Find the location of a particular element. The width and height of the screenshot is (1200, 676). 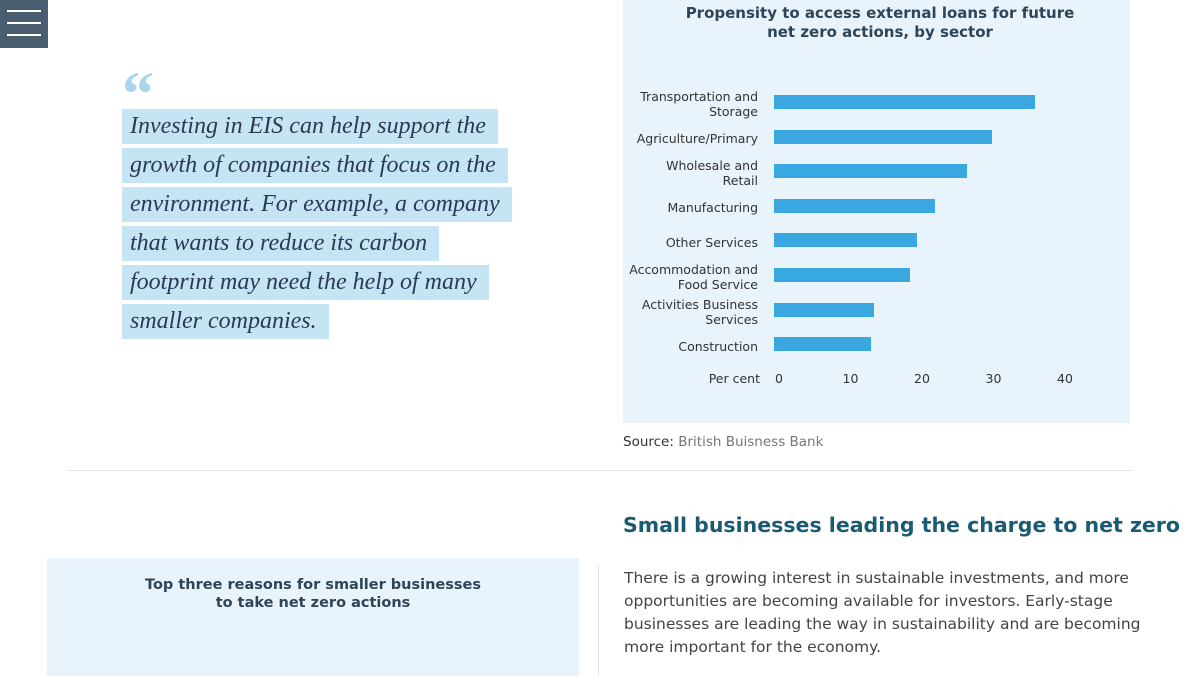

source: Source: British Buisness Bank is located at coordinates (723, 442).